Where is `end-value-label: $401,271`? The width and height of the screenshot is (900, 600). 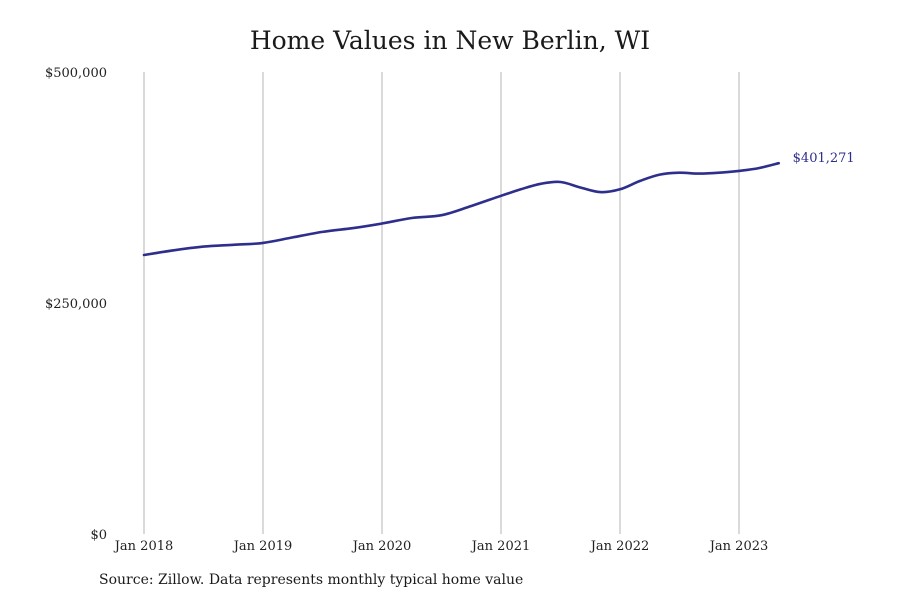 end-value-label: $401,271 is located at coordinates (824, 158).